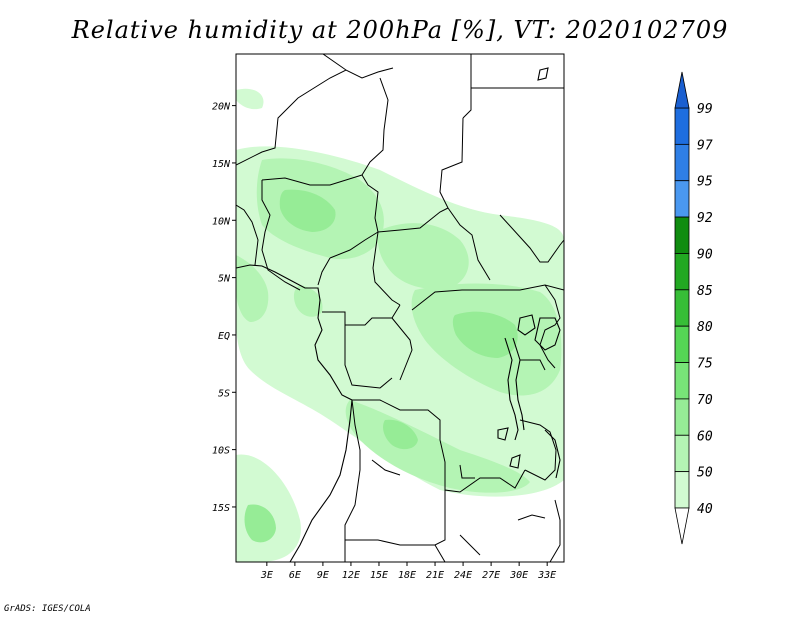 The image size is (800, 618). Describe the element at coordinates (705, 218) in the screenshot. I see `colorbar-label: 92` at that location.